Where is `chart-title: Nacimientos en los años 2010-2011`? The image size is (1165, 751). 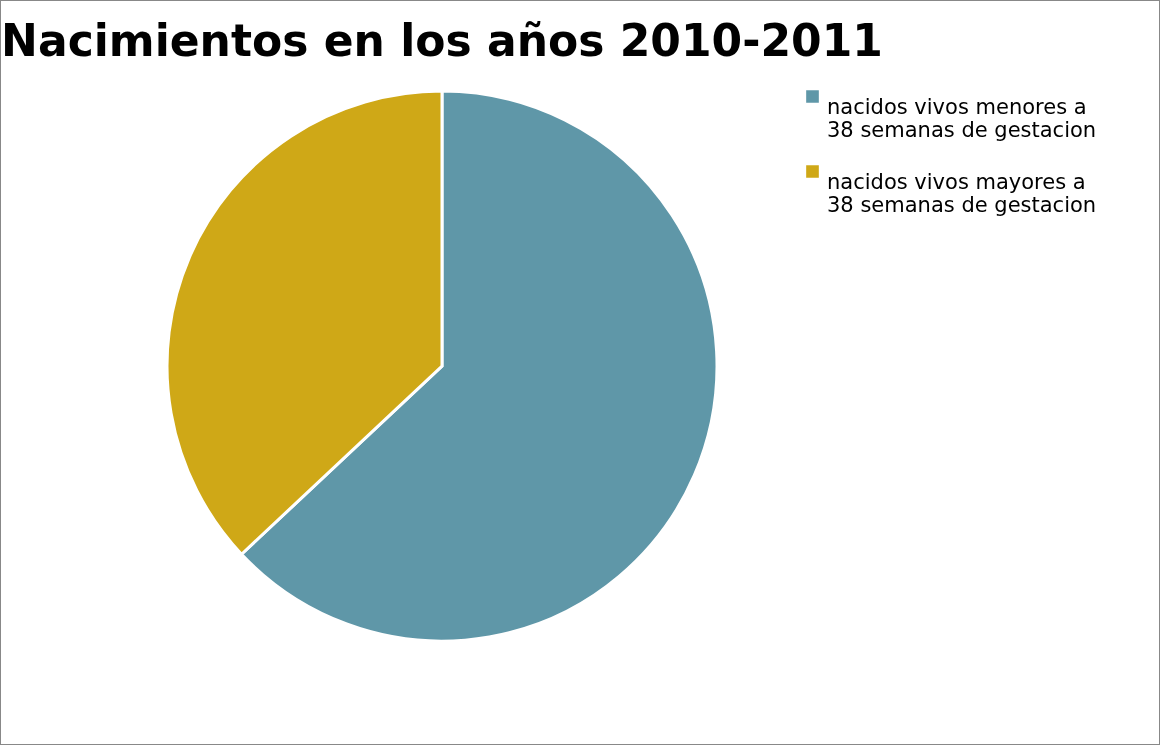
chart-title: Nacimientos en los años 2010-2011 is located at coordinates (442, 40).